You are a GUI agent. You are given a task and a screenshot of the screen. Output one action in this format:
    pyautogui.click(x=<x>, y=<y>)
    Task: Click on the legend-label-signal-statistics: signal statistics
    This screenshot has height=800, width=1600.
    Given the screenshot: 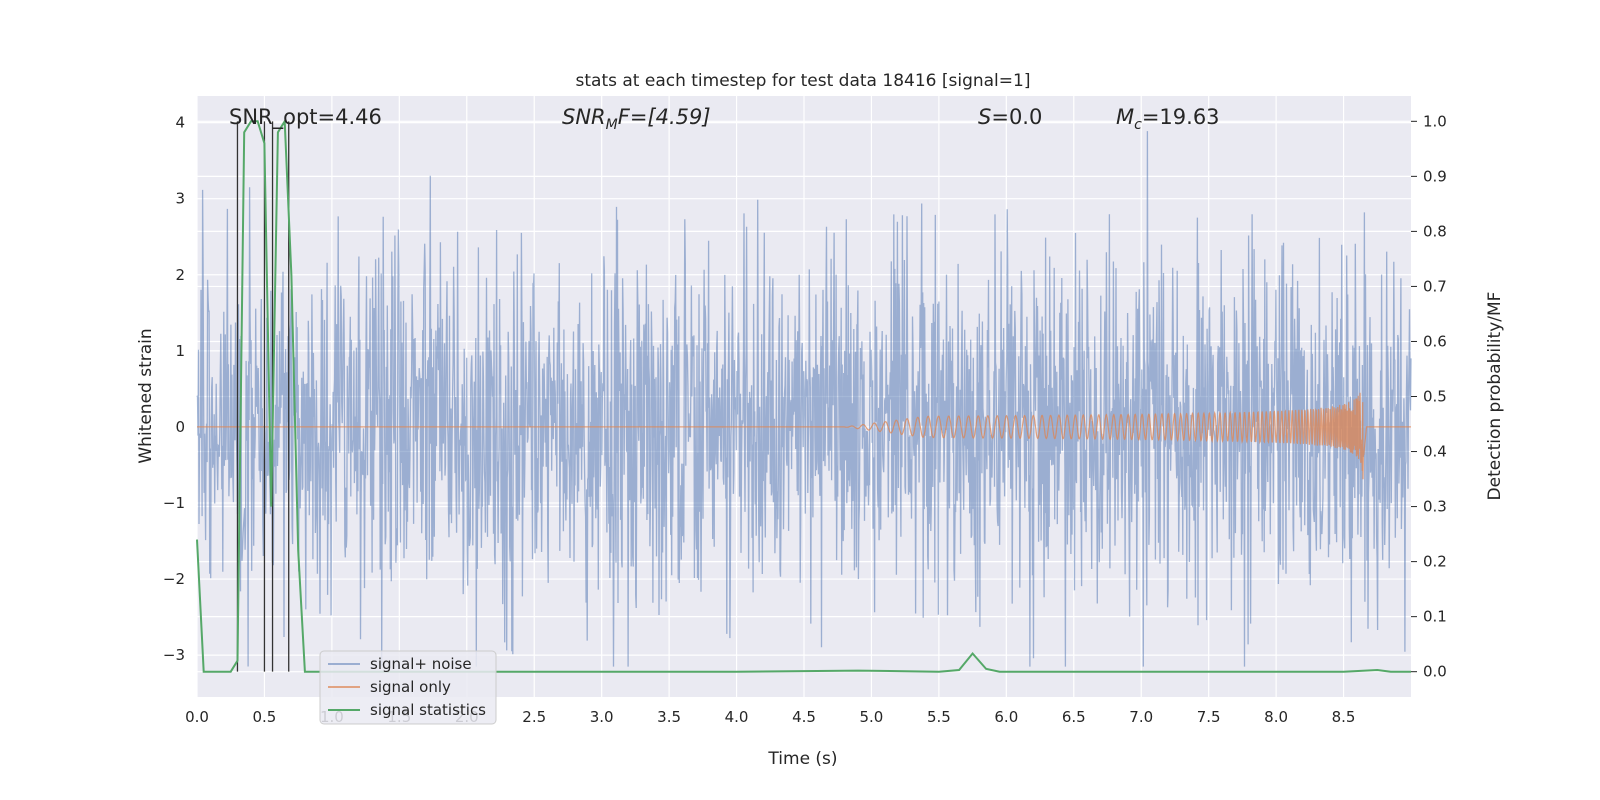 What is the action you would take?
    pyautogui.click(x=428, y=710)
    